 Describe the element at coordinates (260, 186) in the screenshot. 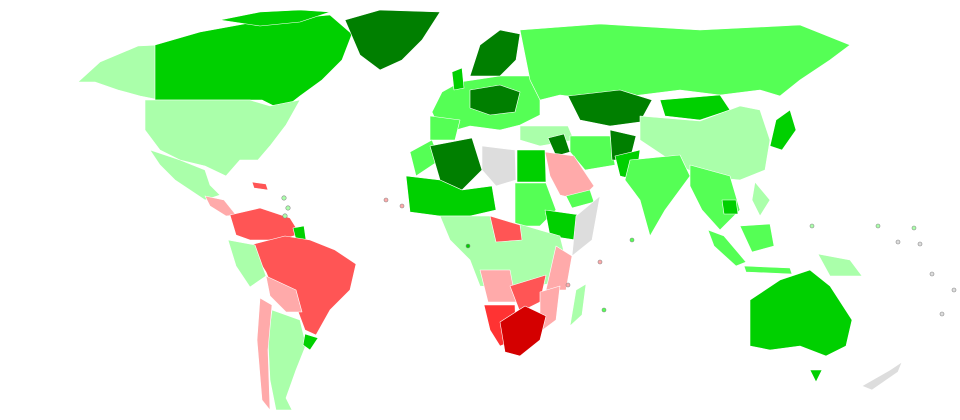

I see `region-caribbean` at that location.